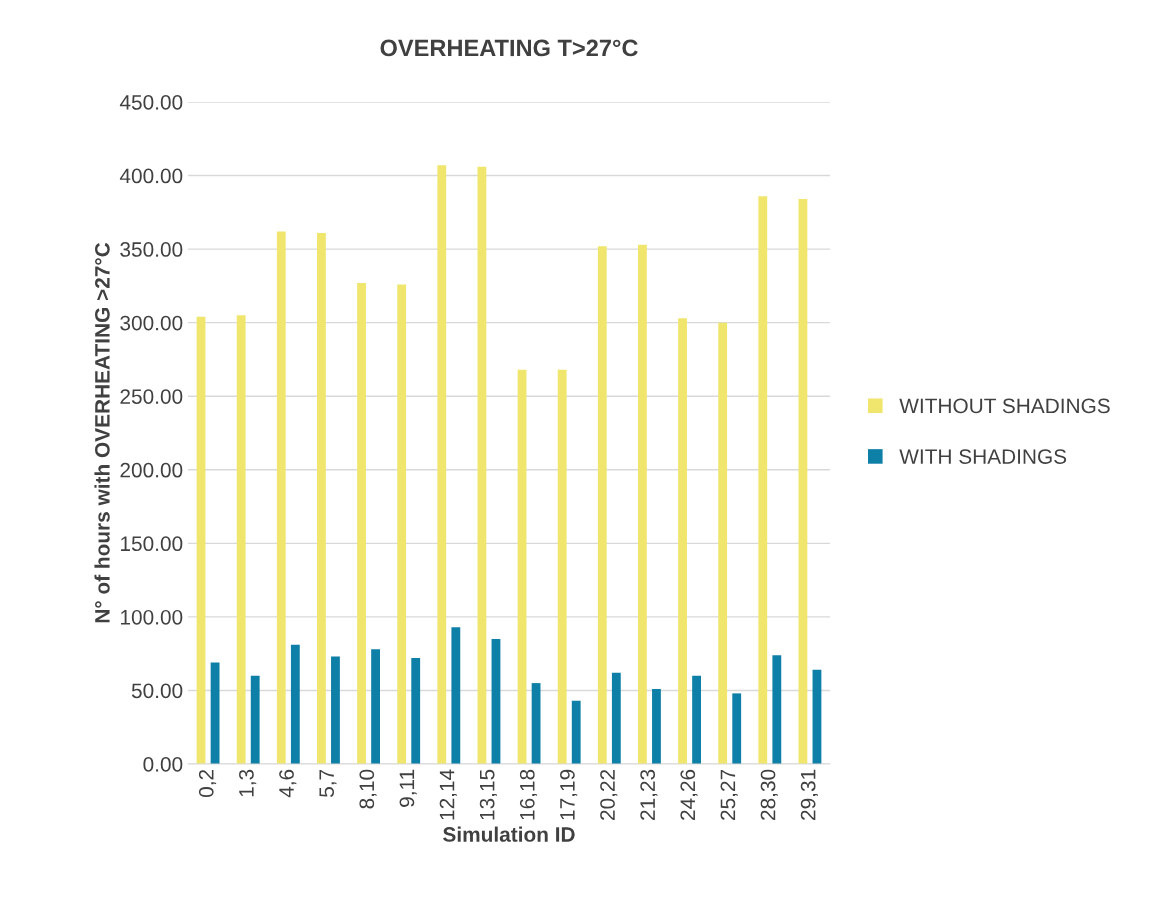  What do you see at coordinates (689, 794) in the screenshot?
I see `x-tick-label: 24,26` at bounding box center [689, 794].